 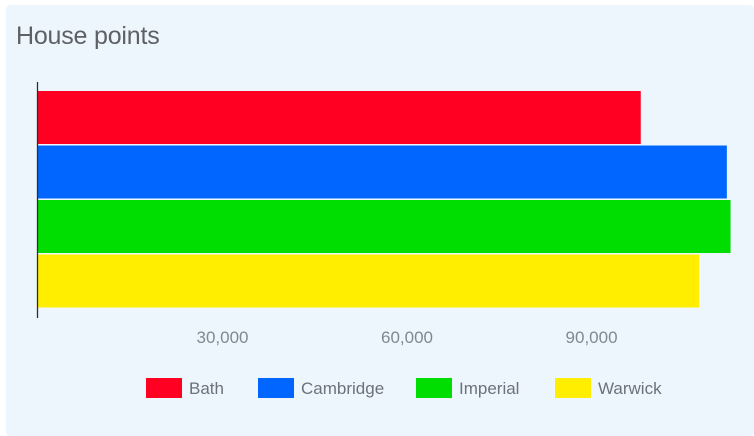 I want to click on bar-imperial, so click(x=384, y=226).